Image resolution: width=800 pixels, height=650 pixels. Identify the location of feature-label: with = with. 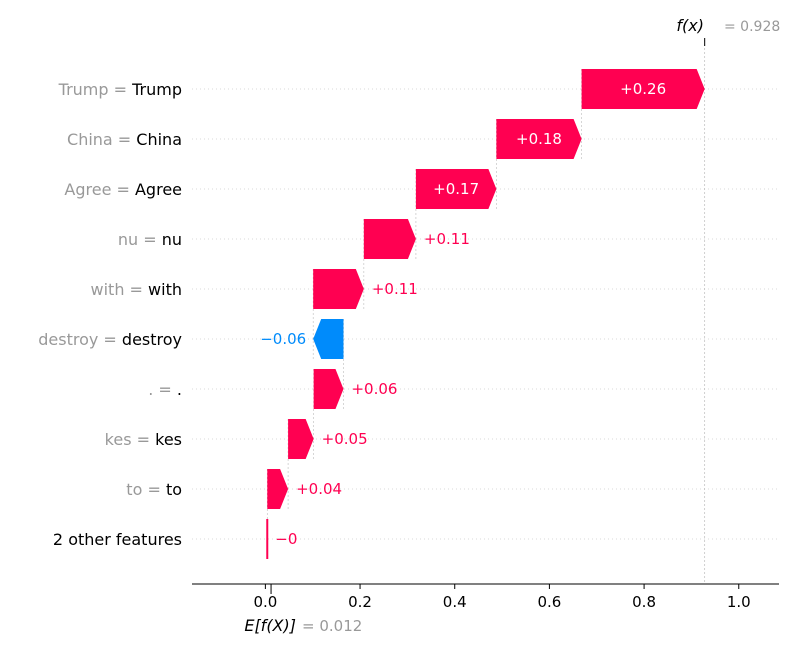
(136, 289).